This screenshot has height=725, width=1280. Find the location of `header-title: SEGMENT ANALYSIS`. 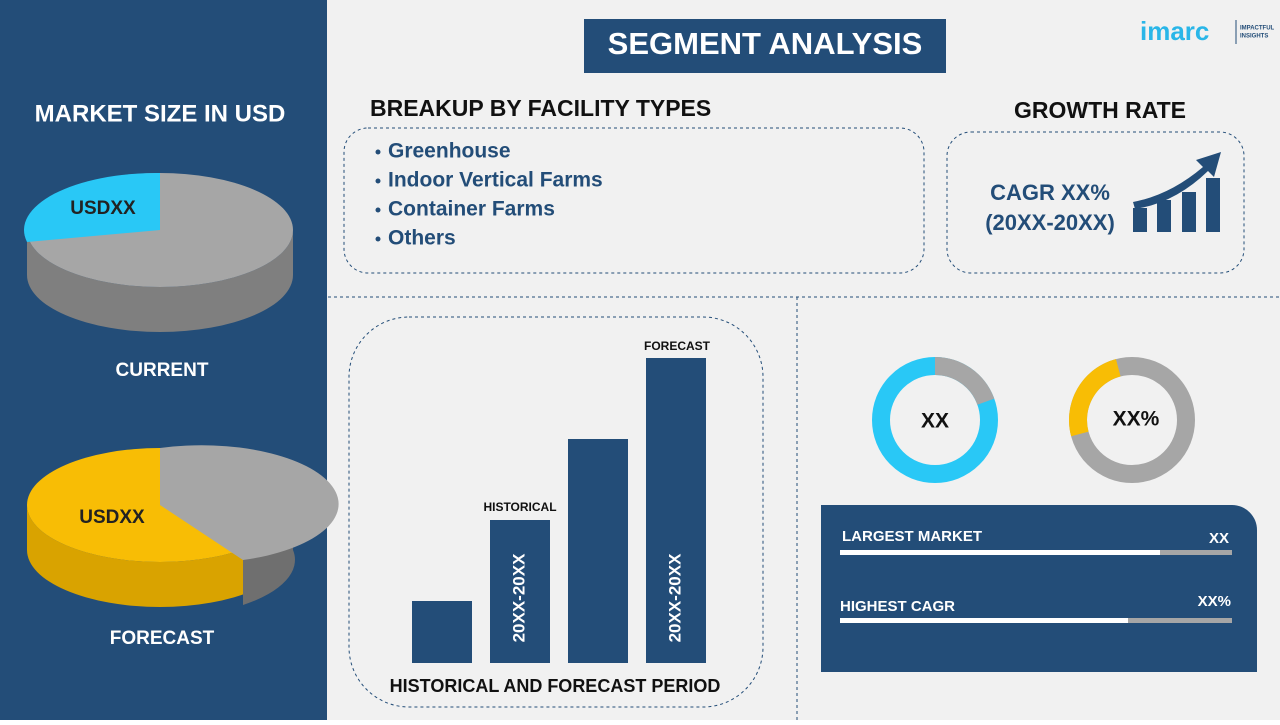

header-title: SEGMENT ANALYSIS is located at coordinates (765, 43).